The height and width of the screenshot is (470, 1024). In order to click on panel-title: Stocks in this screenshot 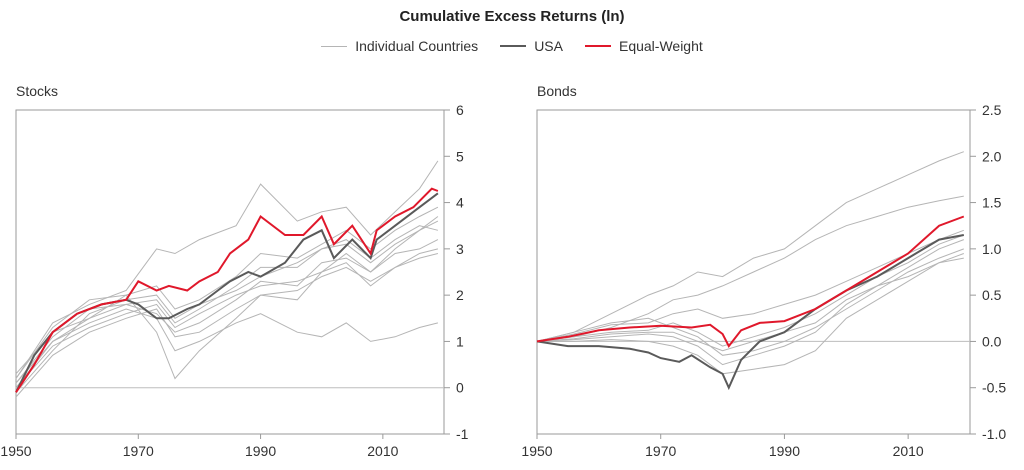, I will do `click(37, 91)`.